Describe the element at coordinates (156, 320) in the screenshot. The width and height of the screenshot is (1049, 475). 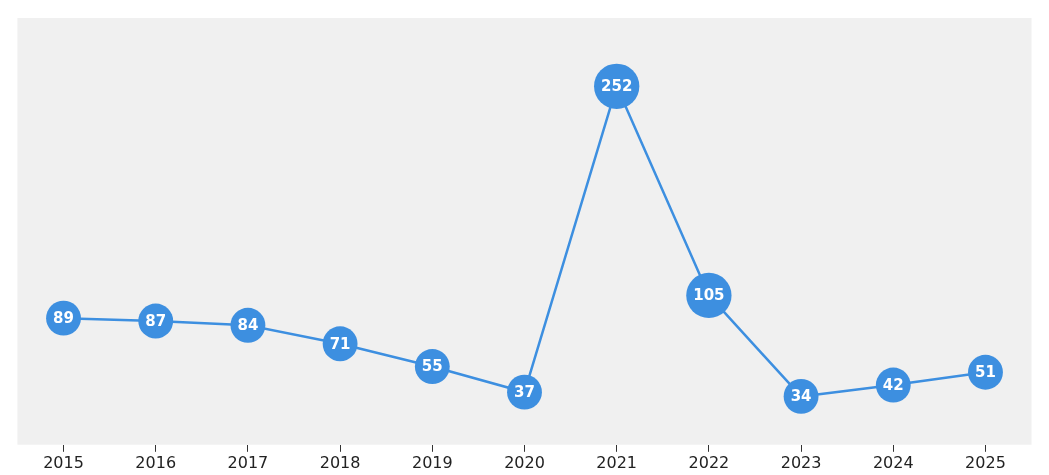
I see `data-label: 87` at that location.